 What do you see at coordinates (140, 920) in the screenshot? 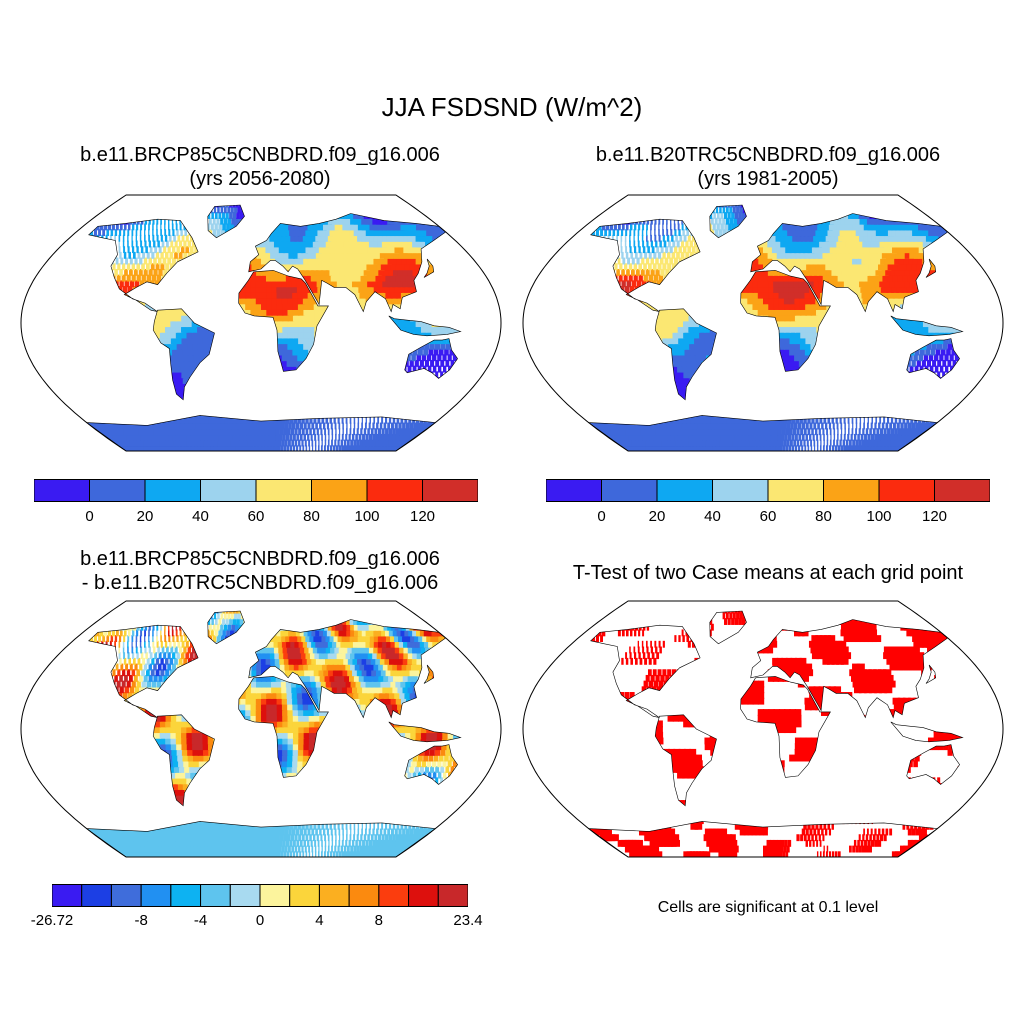
I see `colorbar-tick-label: -8` at bounding box center [140, 920].